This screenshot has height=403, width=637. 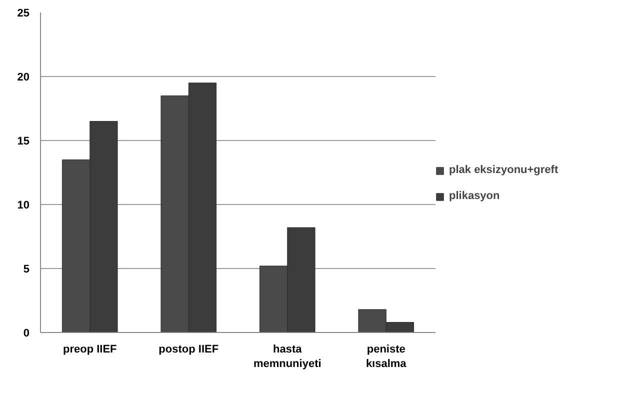 What do you see at coordinates (387, 357) in the screenshot?
I see `x-tick-label: peniste kısalma` at bounding box center [387, 357].